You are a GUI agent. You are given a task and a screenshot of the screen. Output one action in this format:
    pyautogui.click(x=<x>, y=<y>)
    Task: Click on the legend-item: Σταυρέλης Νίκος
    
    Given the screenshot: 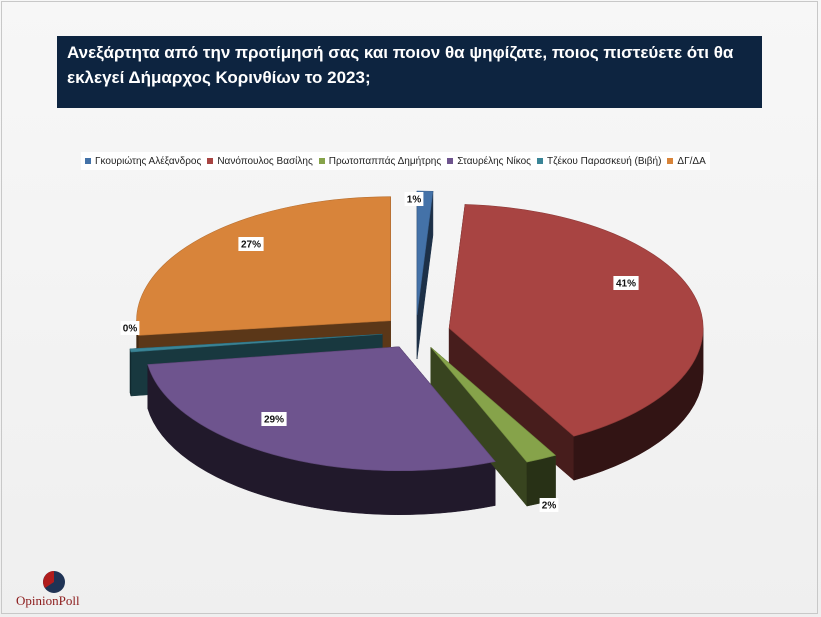 What is the action you would take?
    pyautogui.click(x=489, y=161)
    